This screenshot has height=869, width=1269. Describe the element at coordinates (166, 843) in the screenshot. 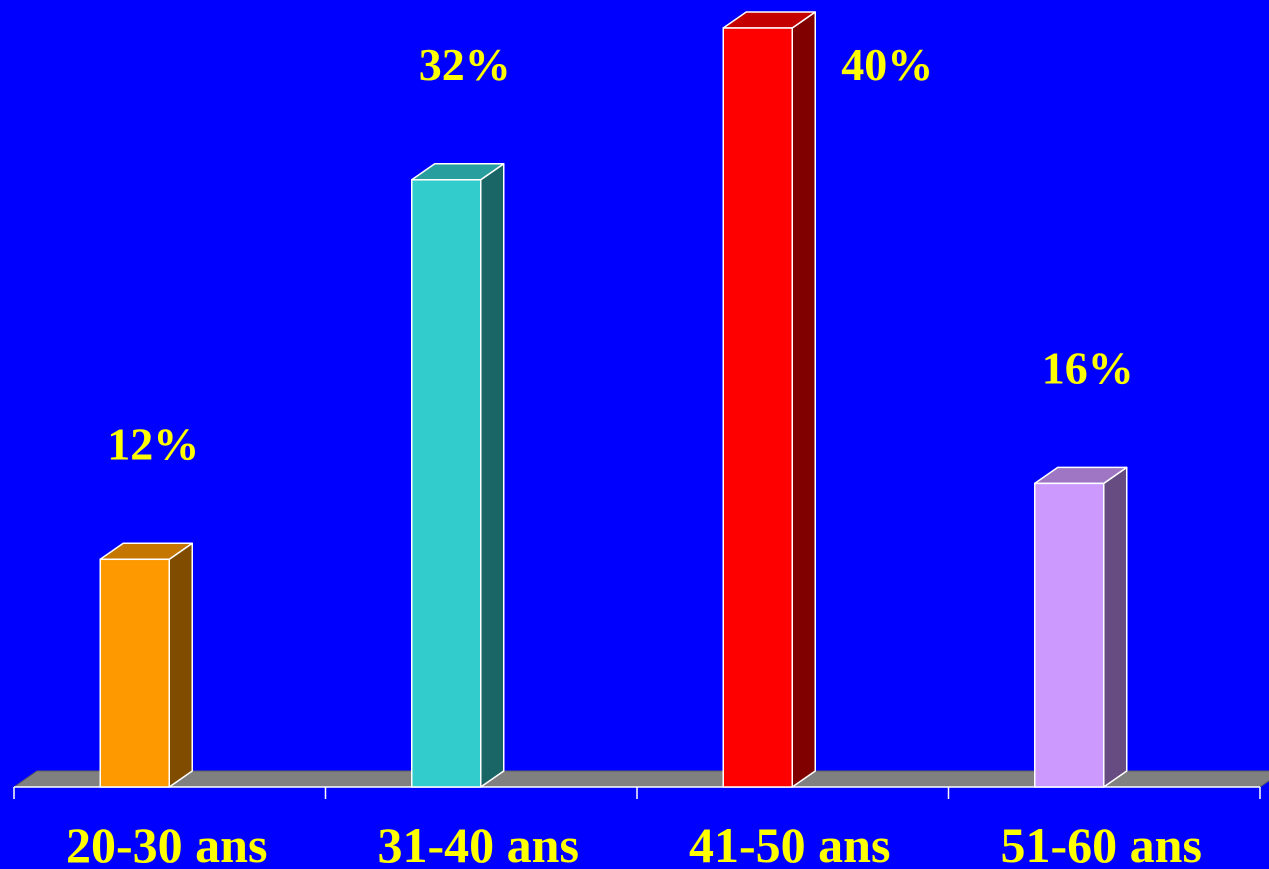

I see `x-tick-label: 20-30 ans` at that location.